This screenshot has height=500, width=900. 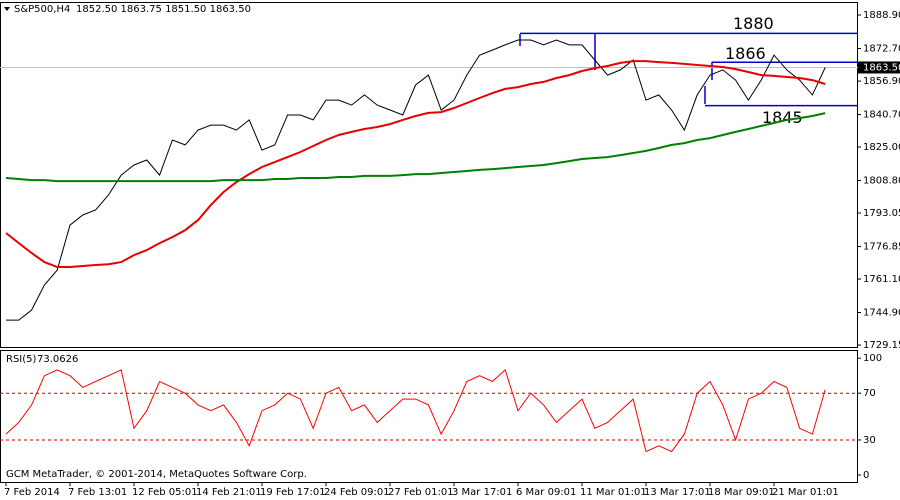 I want to click on y-tick-label: 30, so click(x=869, y=440).